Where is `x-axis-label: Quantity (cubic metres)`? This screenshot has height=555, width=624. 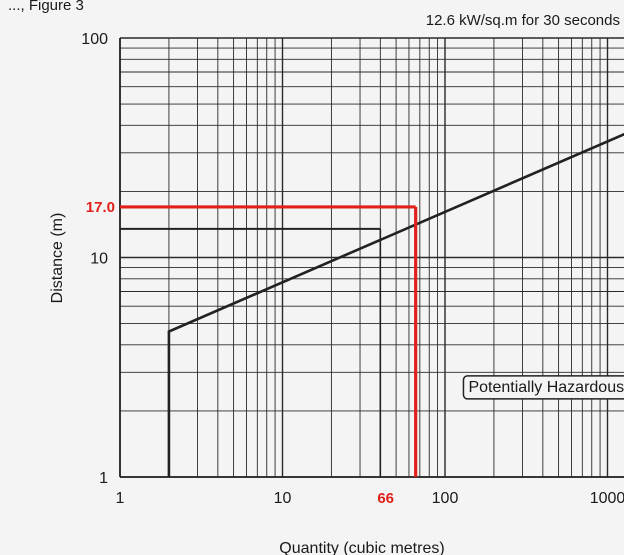
x-axis-label: Quantity (cubic metres) is located at coordinates (361, 547).